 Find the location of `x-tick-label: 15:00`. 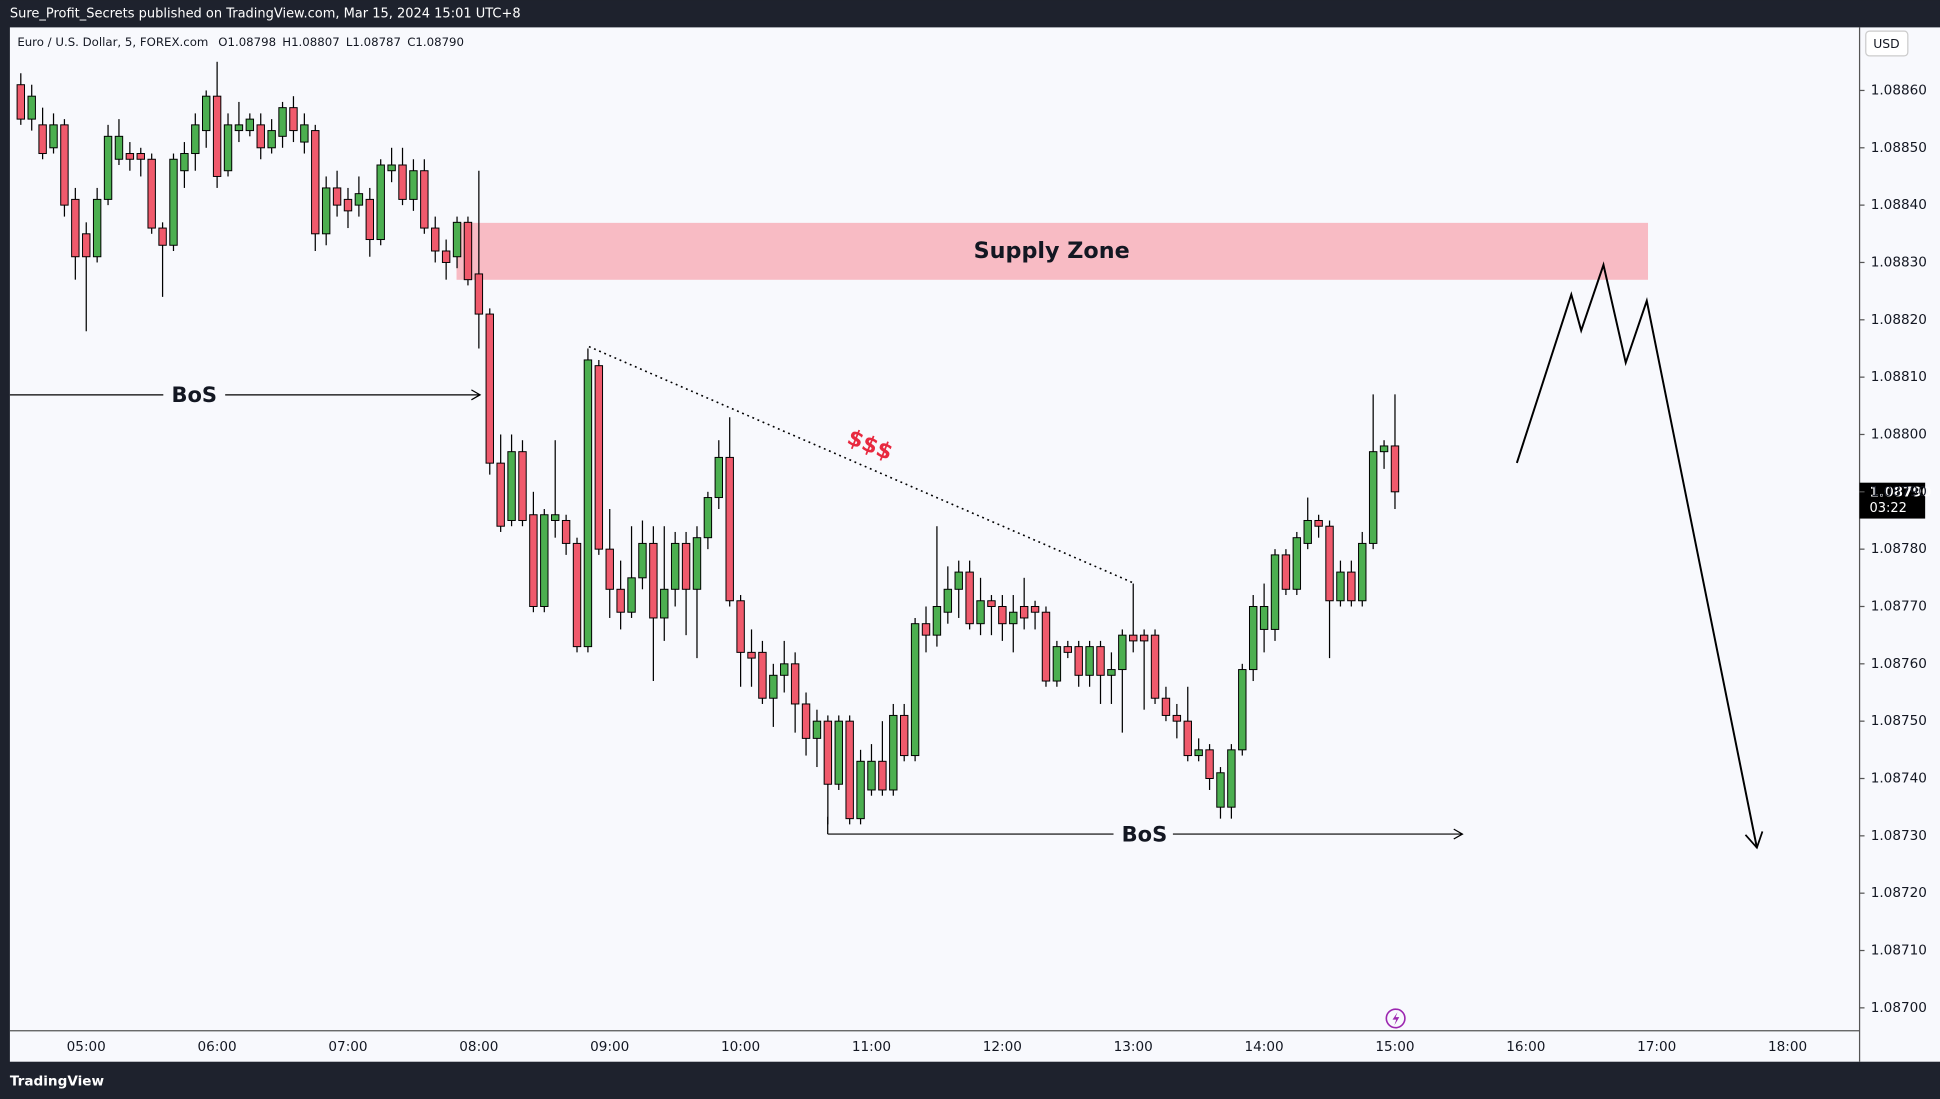

x-tick-label: 15:00 is located at coordinates (1394, 1047).